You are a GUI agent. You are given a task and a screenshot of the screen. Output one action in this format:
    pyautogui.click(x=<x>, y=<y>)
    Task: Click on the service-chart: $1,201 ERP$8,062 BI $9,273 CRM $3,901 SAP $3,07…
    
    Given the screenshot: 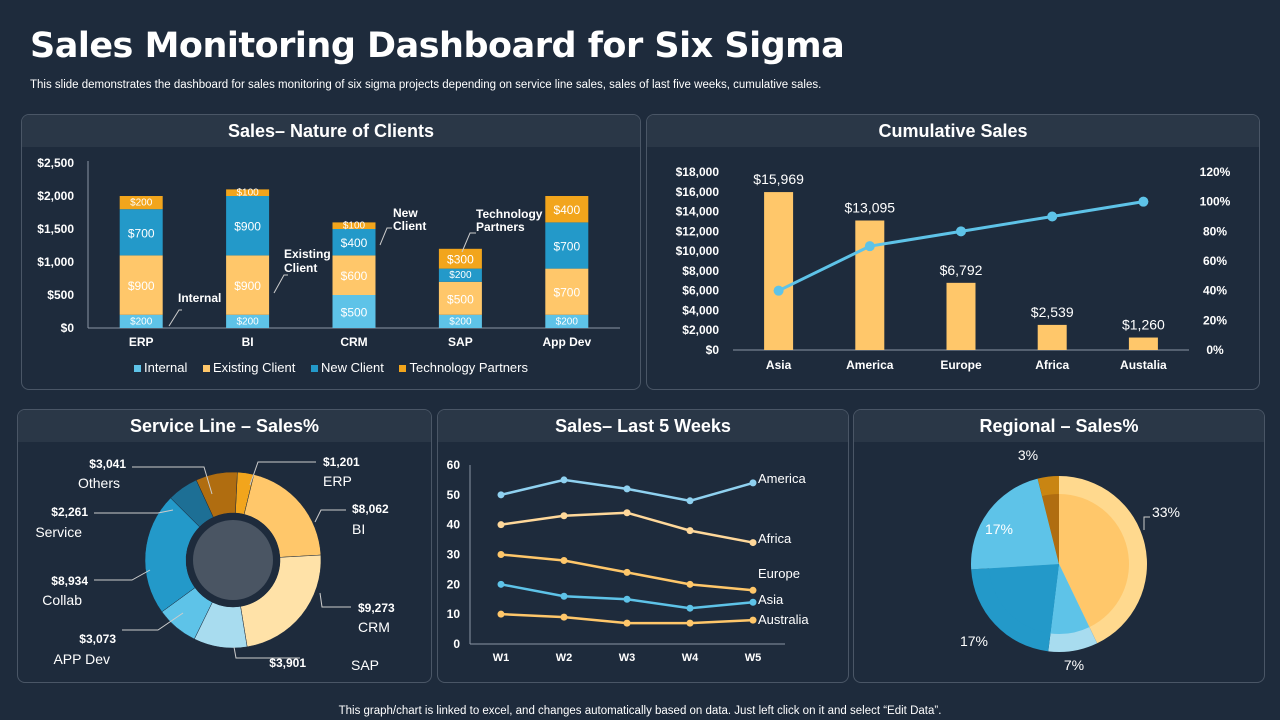 What is the action you would take?
    pyautogui.click(x=224, y=546)
    